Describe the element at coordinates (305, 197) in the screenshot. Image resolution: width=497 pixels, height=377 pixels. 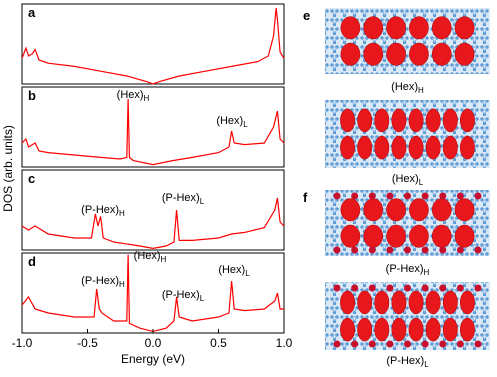
I see `image-label: f` at that location.